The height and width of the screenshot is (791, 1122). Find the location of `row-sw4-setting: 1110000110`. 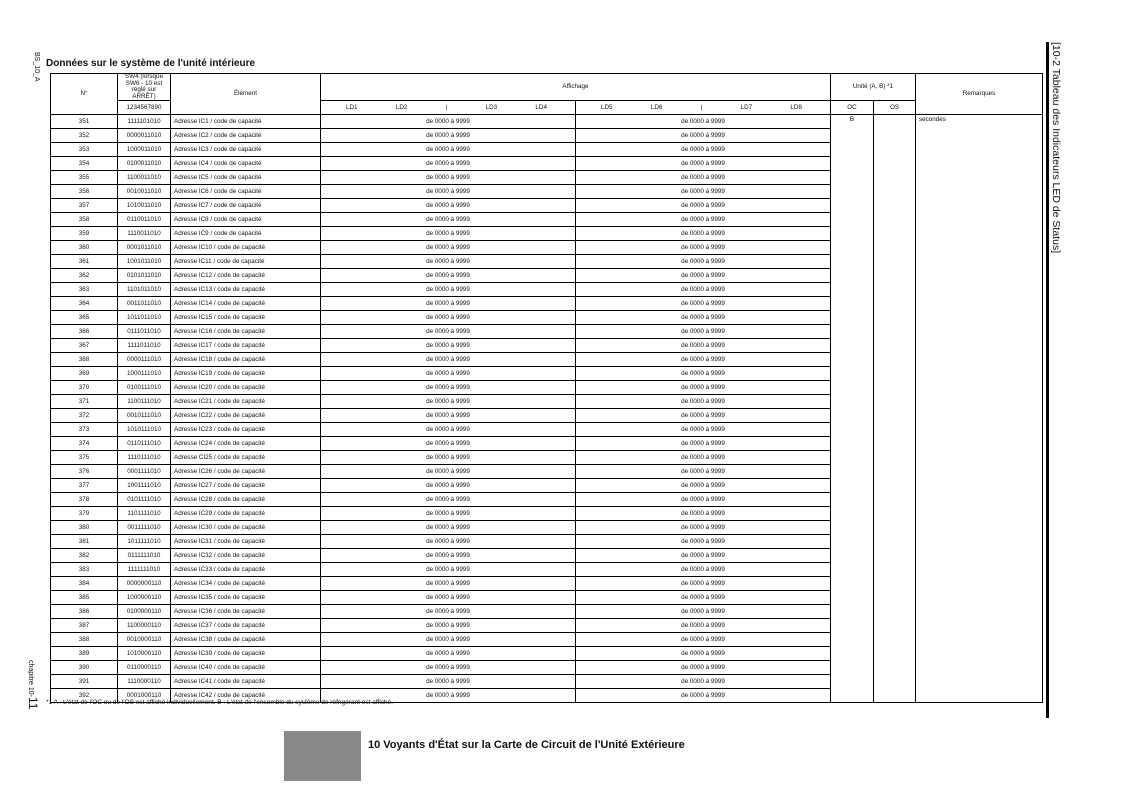

row-sw4-setting: 1110000110 is located at coordinates (144, 682).